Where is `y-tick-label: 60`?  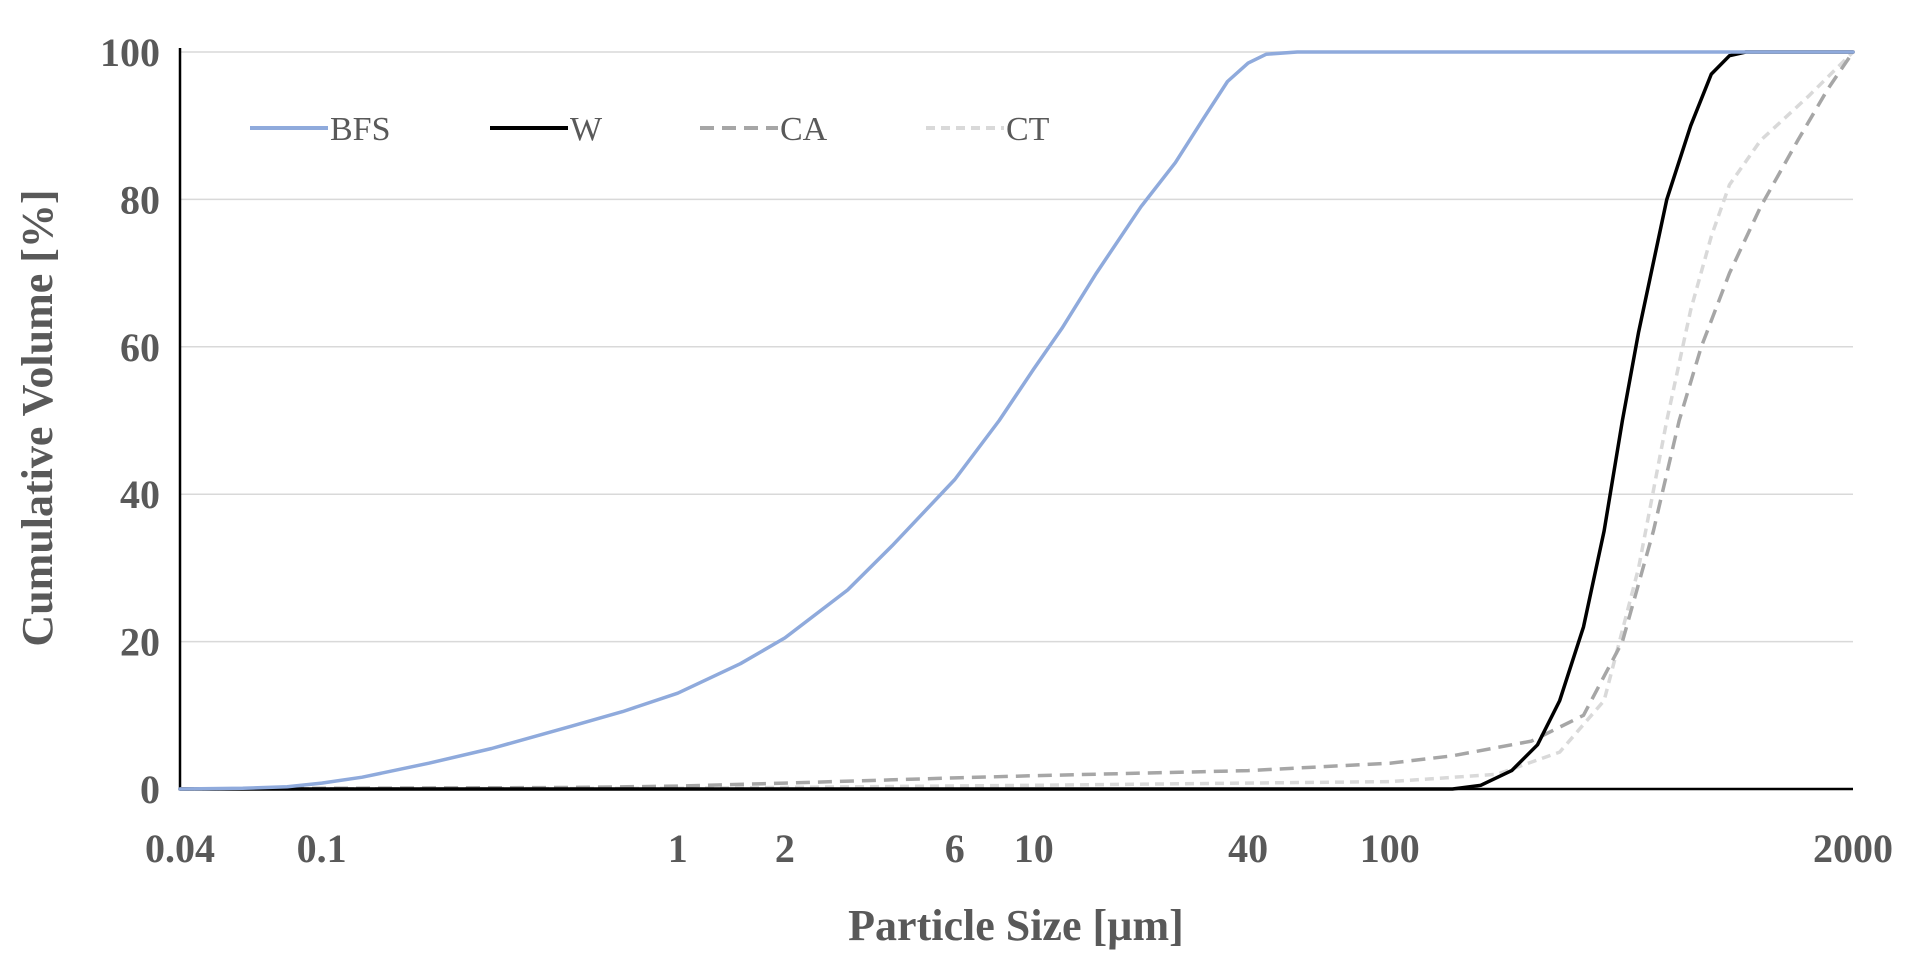
y-tick-label: 60 is located at coordinates (140, 347).